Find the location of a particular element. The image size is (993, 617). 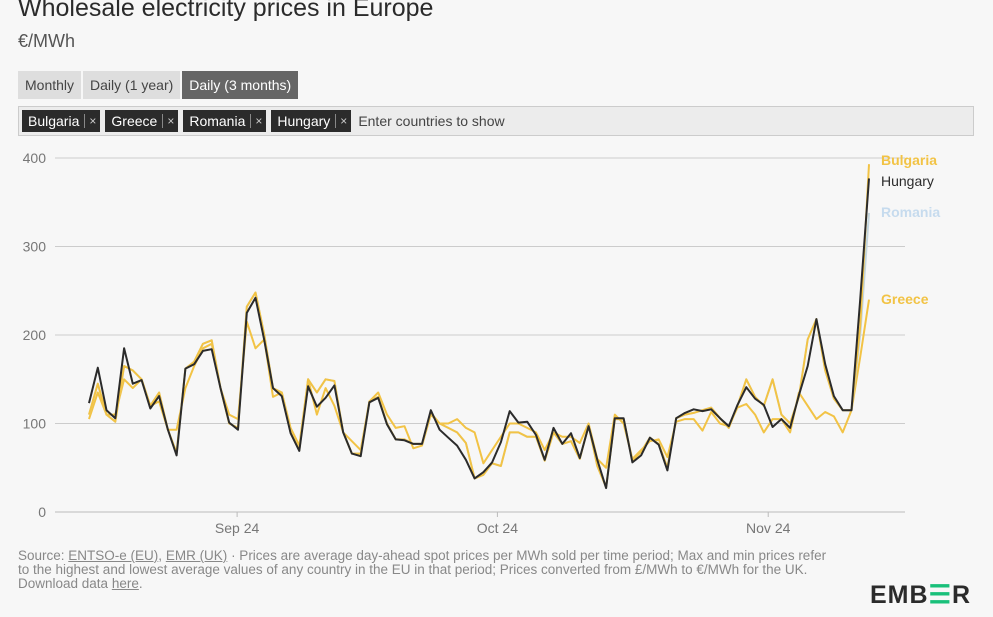

chip-hungary: Hungary × is located at coordinates (311, 121).